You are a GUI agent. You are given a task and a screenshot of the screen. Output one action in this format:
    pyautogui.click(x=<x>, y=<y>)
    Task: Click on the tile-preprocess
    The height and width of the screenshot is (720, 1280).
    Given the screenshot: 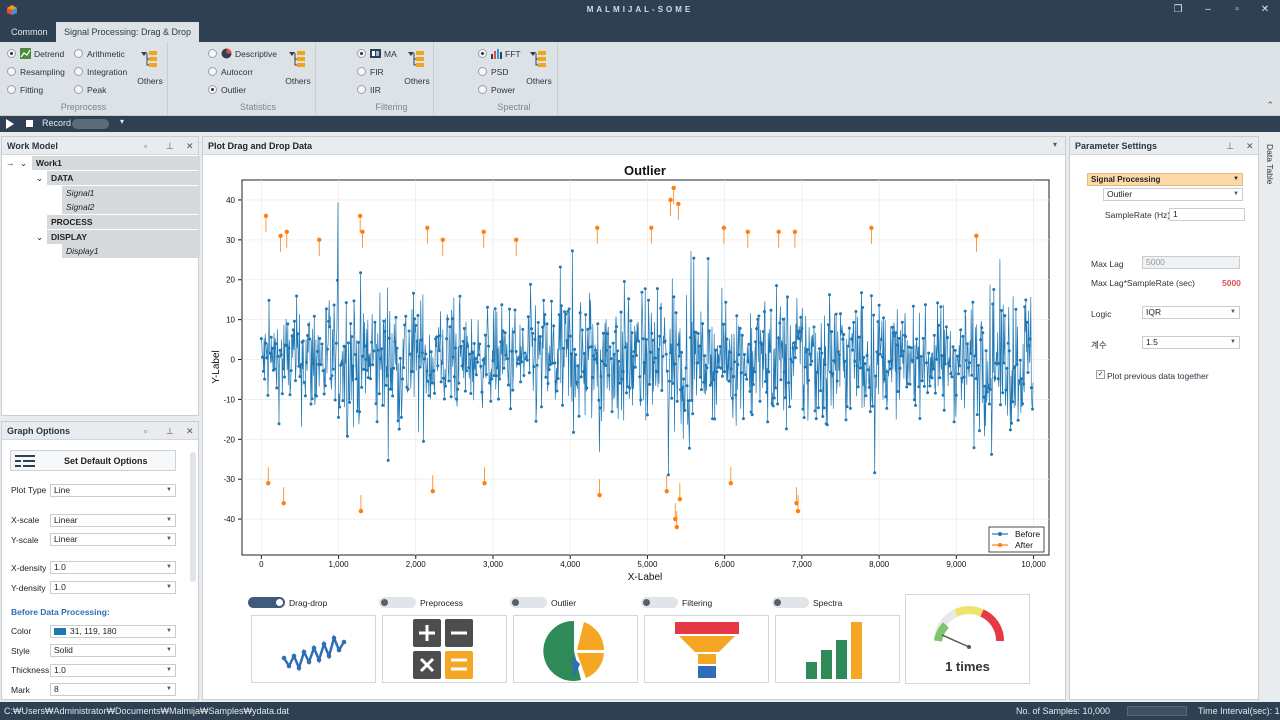 What is the action you would take?
    pyautogui.click(x=444, y=649)
    